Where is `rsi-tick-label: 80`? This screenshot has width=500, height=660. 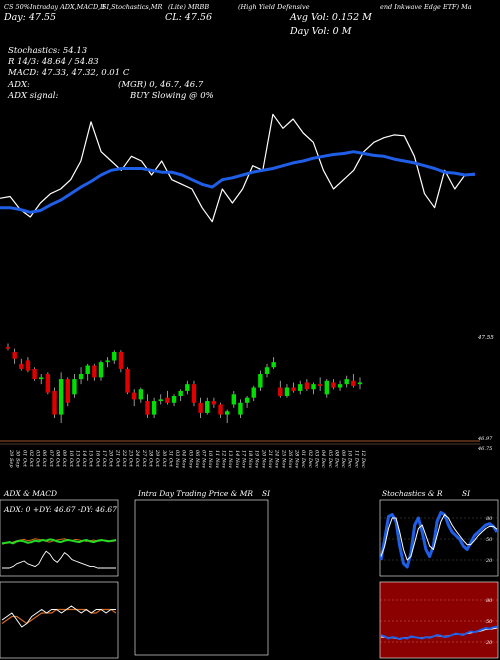 rsi-tick-label: 80 is located at coordinates (489, 601).